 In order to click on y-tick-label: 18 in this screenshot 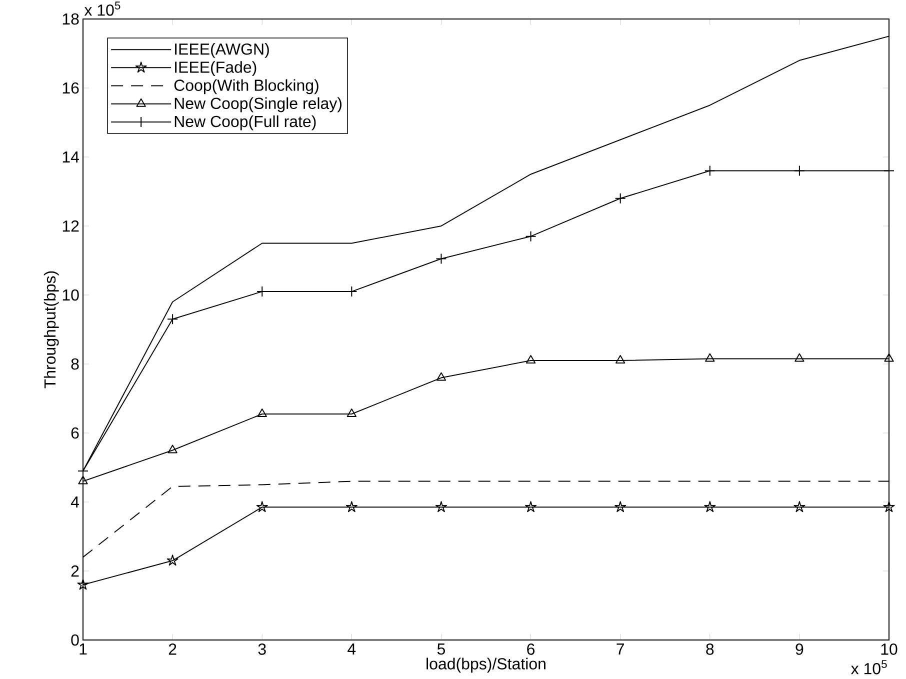, I will do `click(70, 19)`.